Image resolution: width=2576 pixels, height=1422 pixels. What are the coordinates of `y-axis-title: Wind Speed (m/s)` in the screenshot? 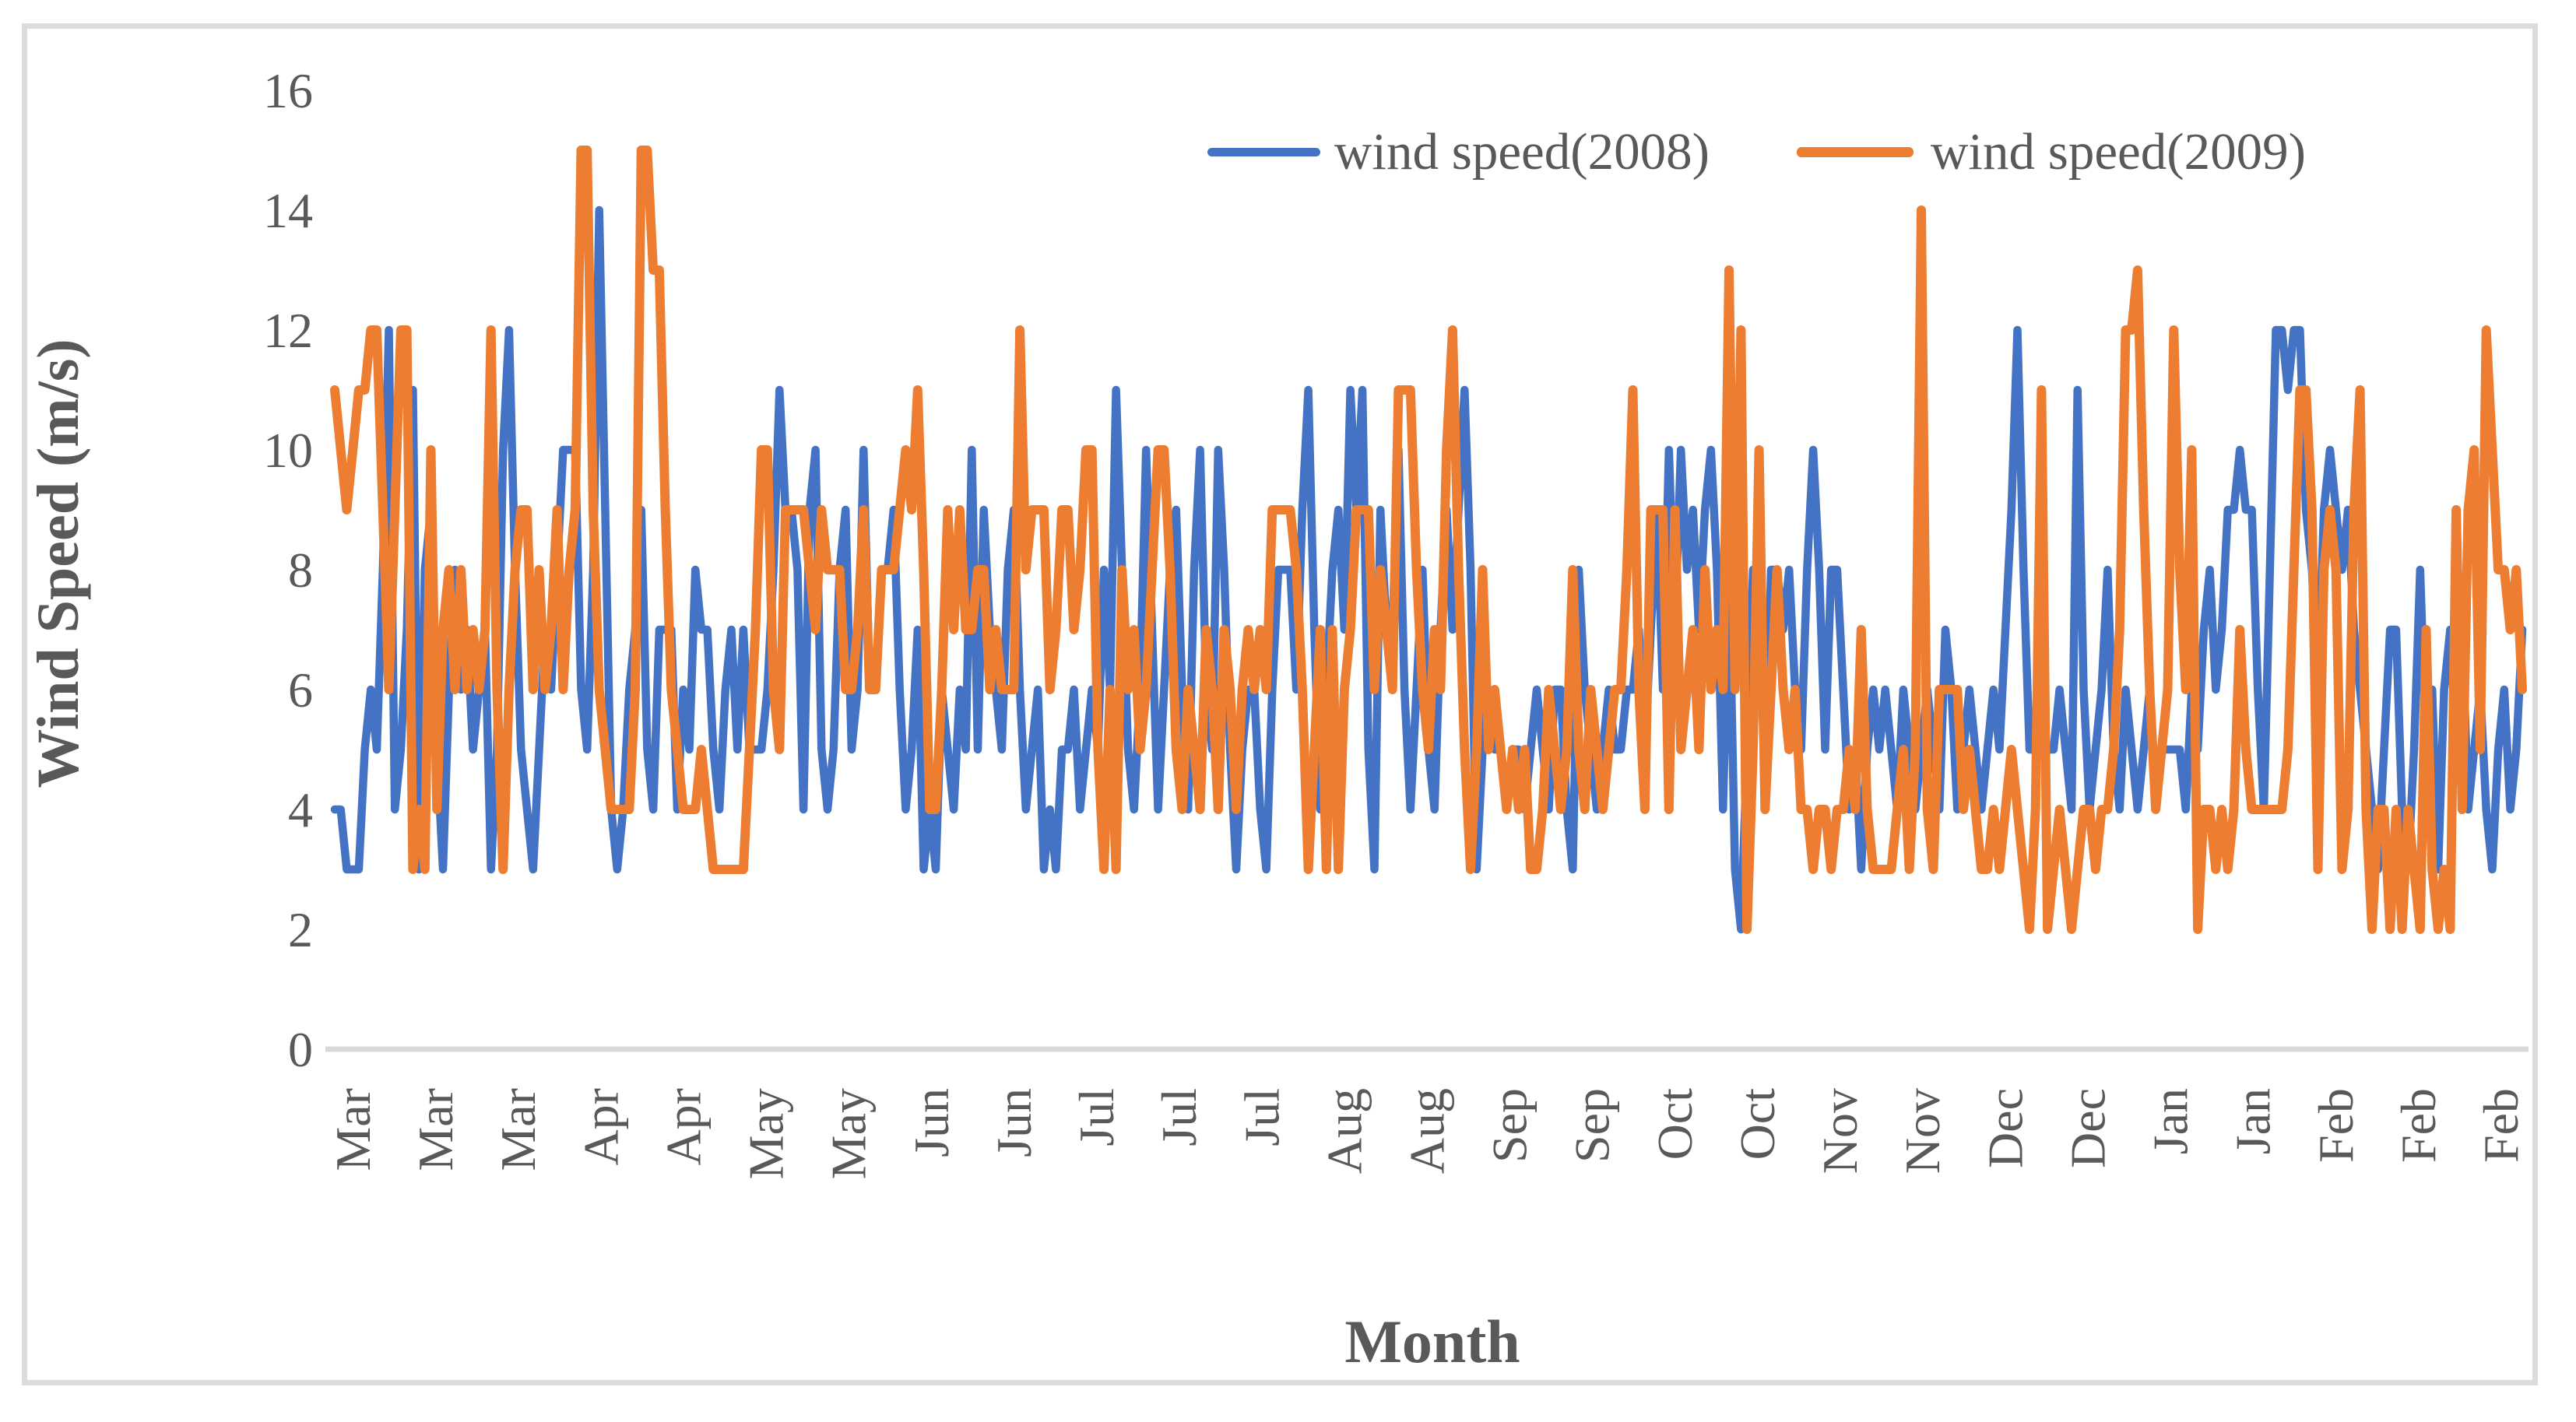 It's located at (58, 563).